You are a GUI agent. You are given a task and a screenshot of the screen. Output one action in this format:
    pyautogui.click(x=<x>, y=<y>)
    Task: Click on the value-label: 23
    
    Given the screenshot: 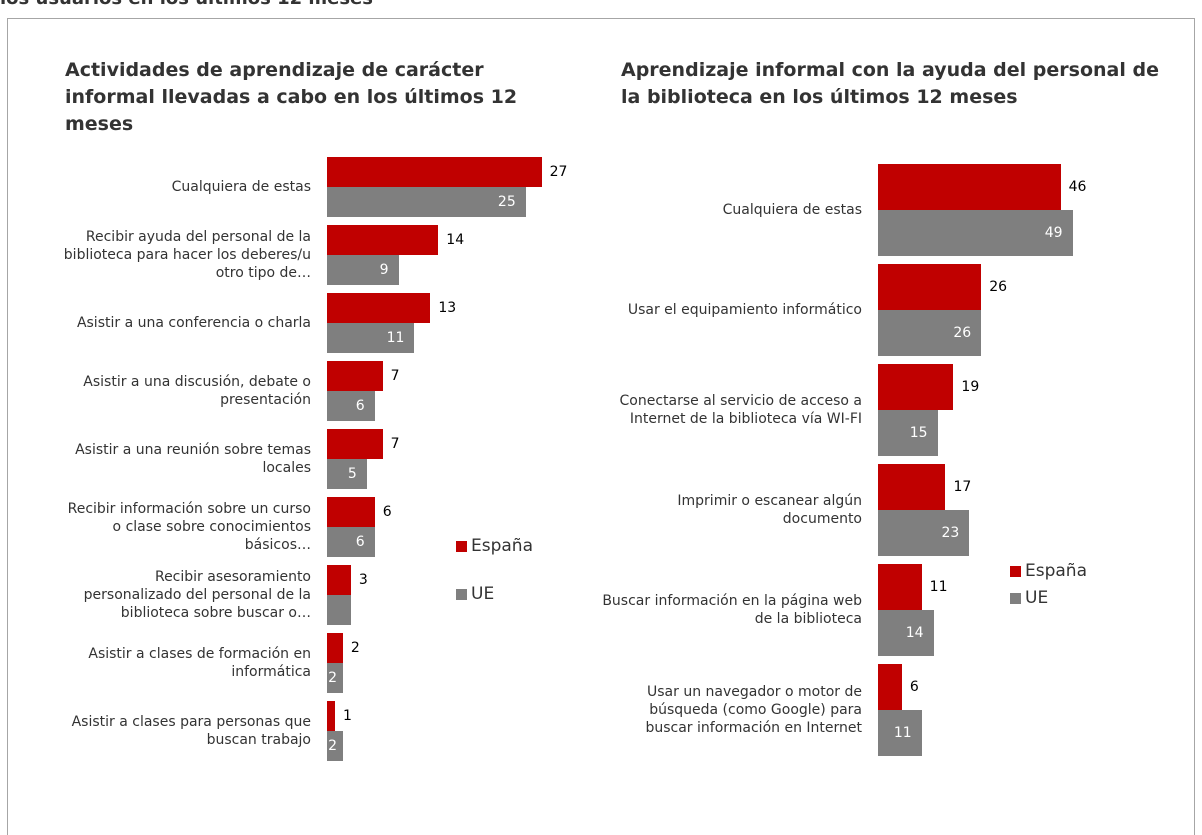 What is the action you would take?
    pyautogui.click(x=950, y=533)
    